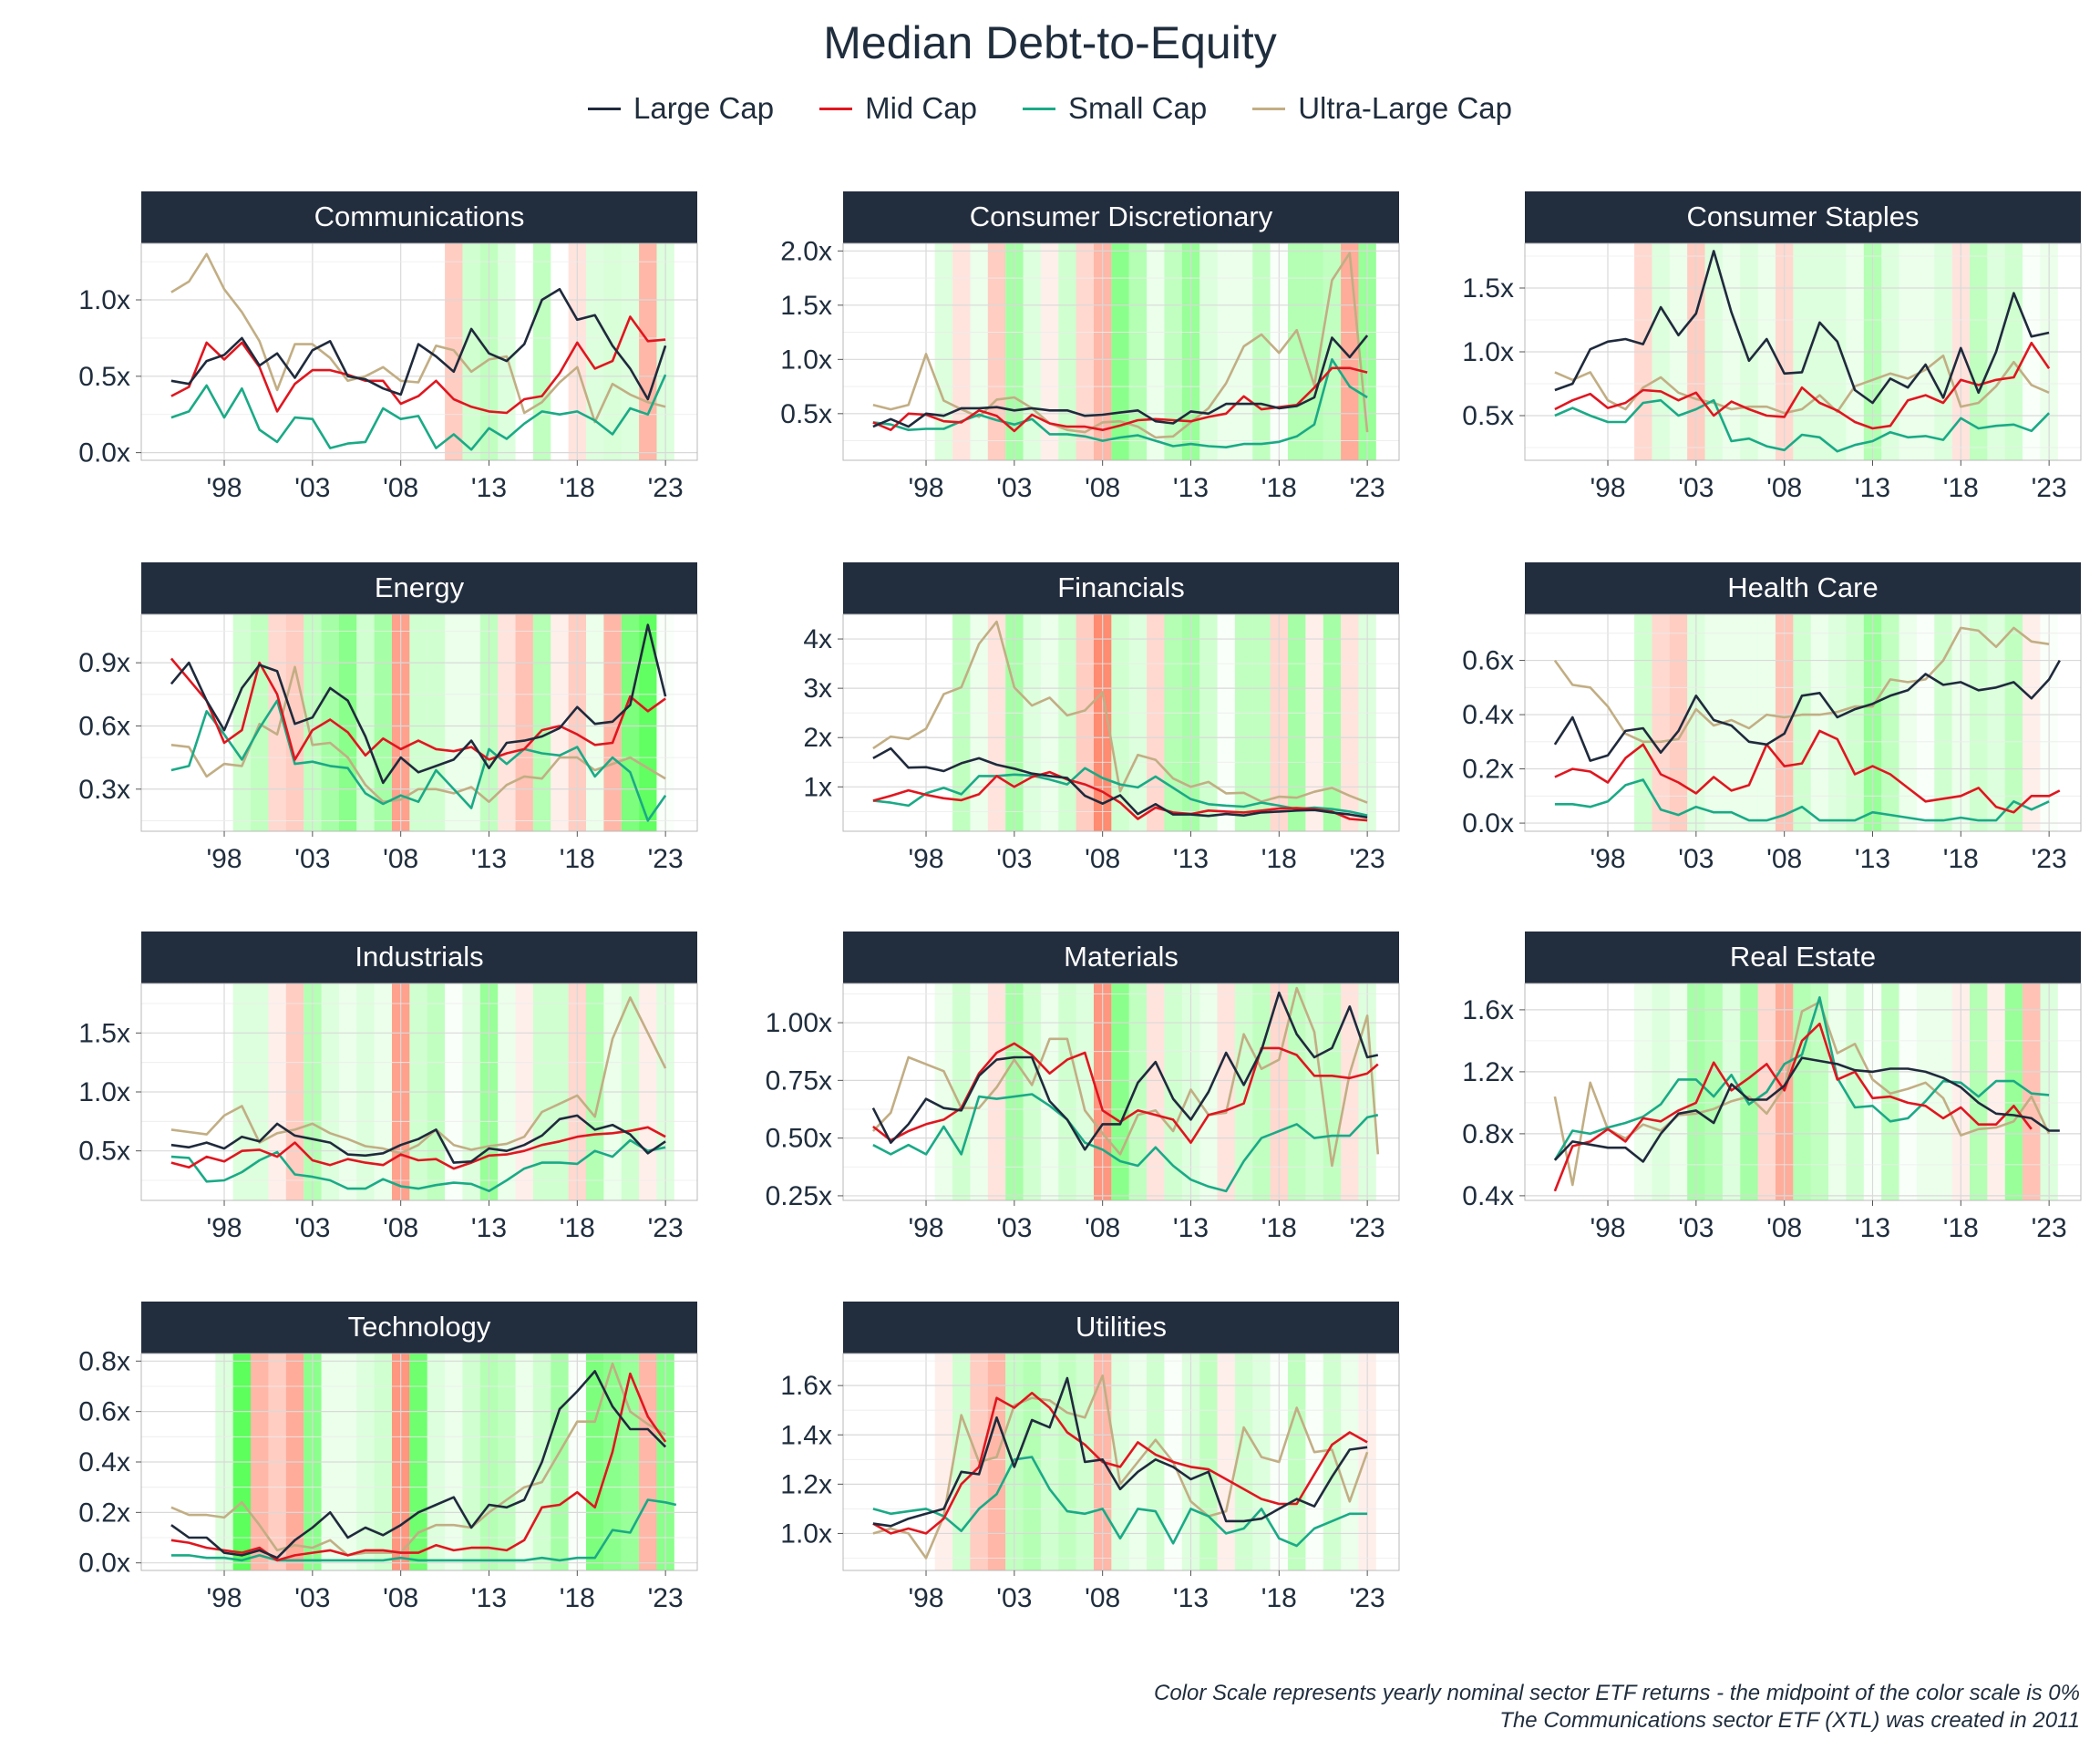 The image size is (2100, 1750). What do you see at coordinates (1488, 352) in the screenshot?
I see `y-tick-label: 1.0x` at bounding box center [1488, 352].